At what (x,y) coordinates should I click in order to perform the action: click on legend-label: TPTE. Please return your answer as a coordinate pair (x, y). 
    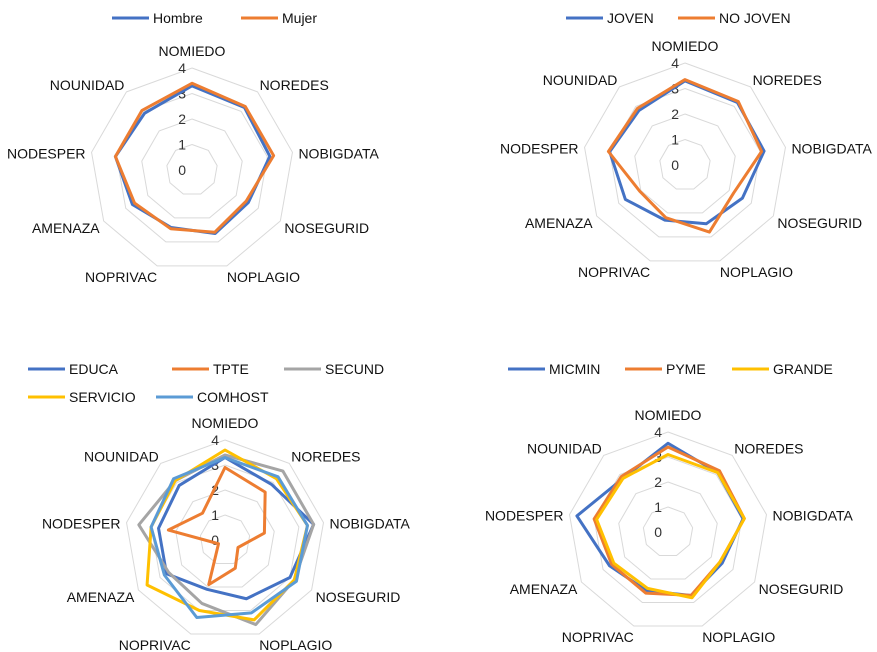
    Looking at the image, I should click on (231, 369).